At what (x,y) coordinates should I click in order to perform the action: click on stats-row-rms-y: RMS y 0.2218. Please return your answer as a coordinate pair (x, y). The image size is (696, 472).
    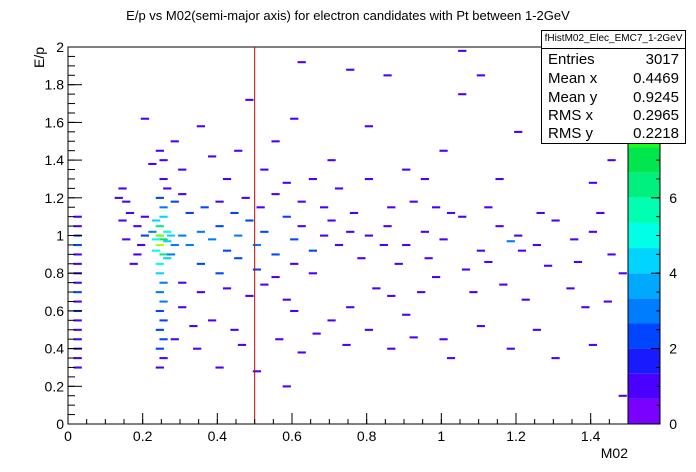
    Looking at the image, I should click on (613, 133).